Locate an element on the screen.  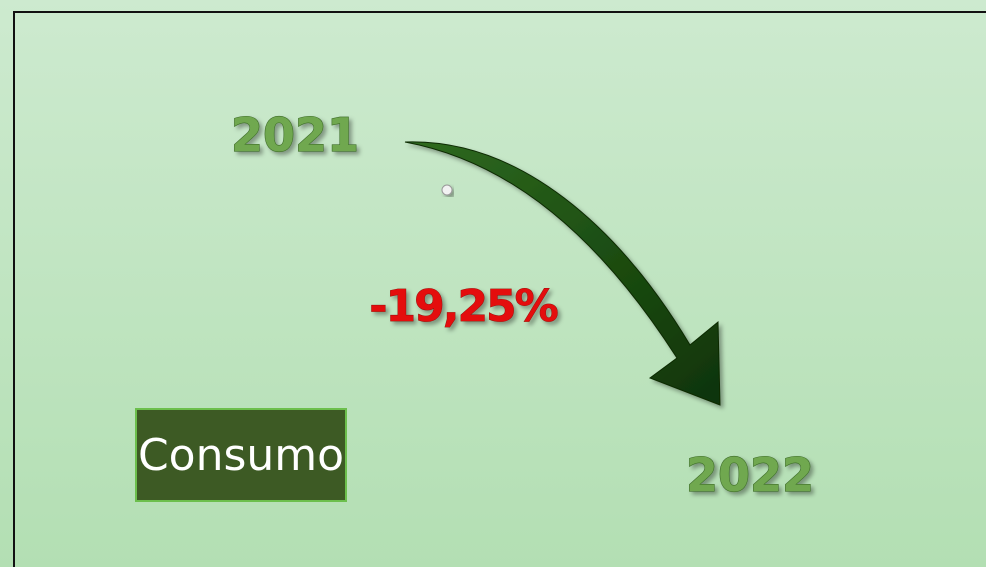
handle-dot is located at coordinates (447, 190).